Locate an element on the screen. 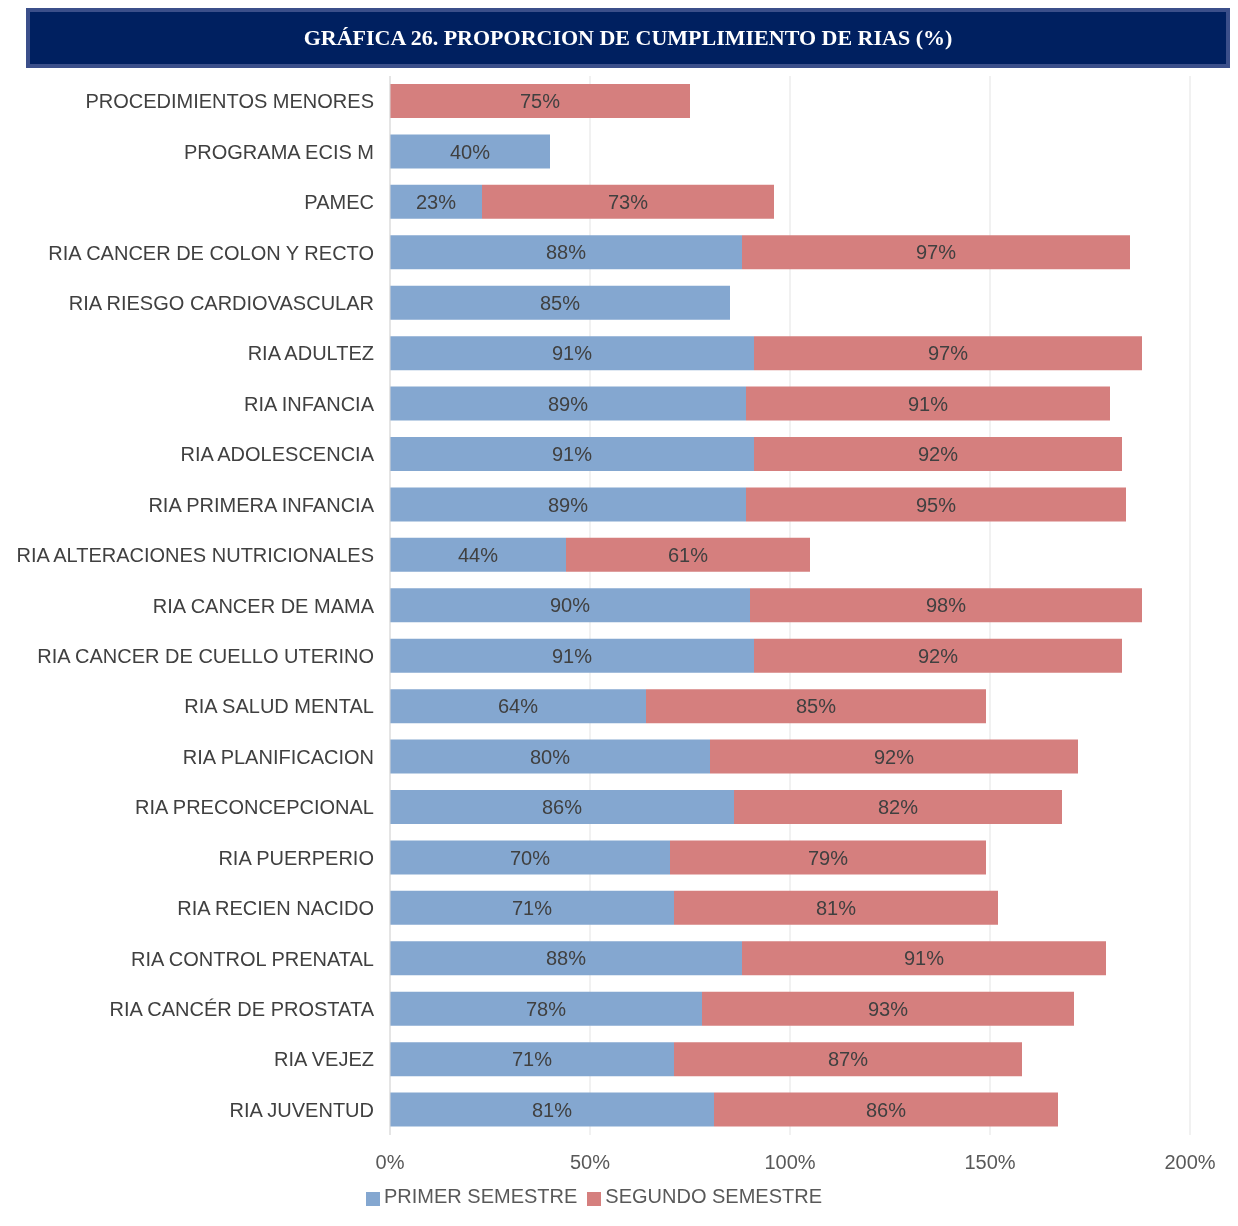  data-label: 82% is located at coordinates (898, 807).